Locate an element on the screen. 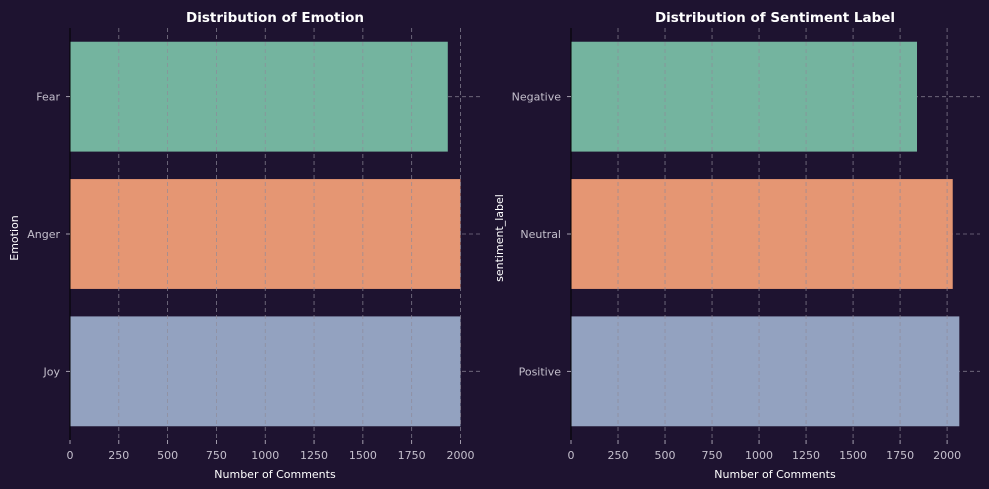 The image size is (989, 489). y-ticks: Negative Neutral Positive is located at coordinates (541, 234).